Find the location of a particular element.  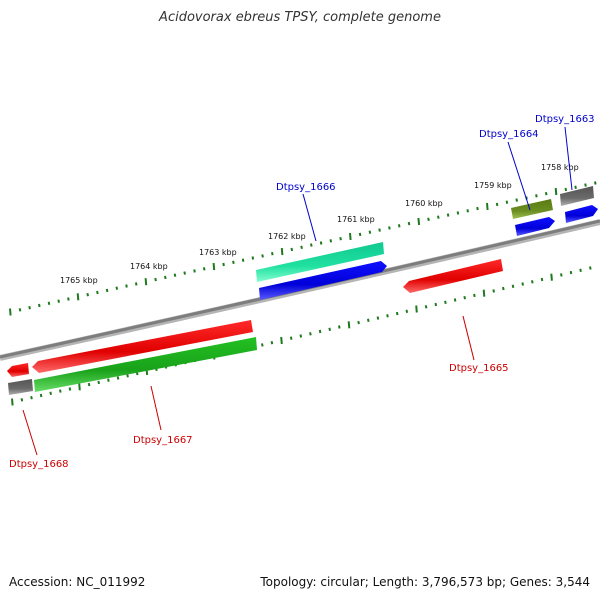

tick-label: 1764 kbp is located at coordinates (149, 266).